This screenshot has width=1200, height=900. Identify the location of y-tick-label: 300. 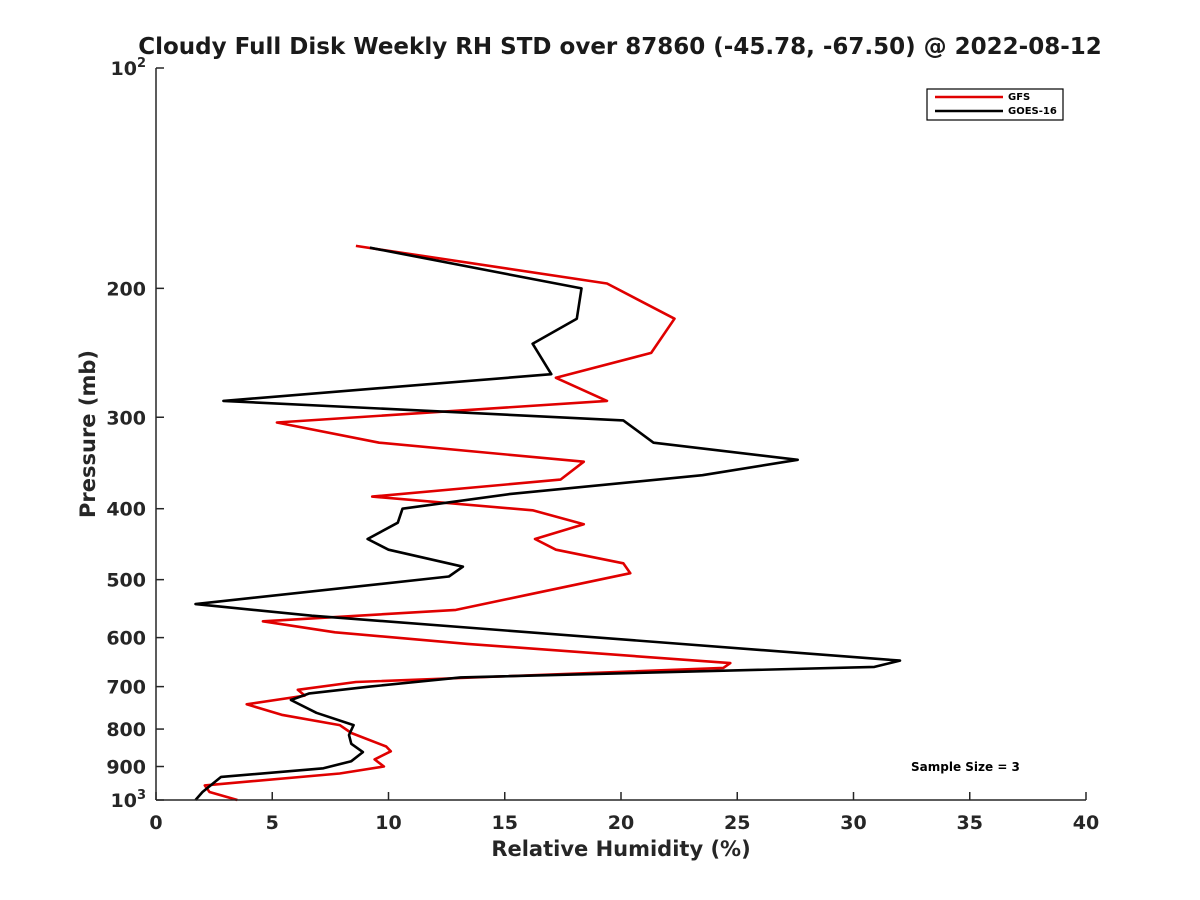
(126, 418).